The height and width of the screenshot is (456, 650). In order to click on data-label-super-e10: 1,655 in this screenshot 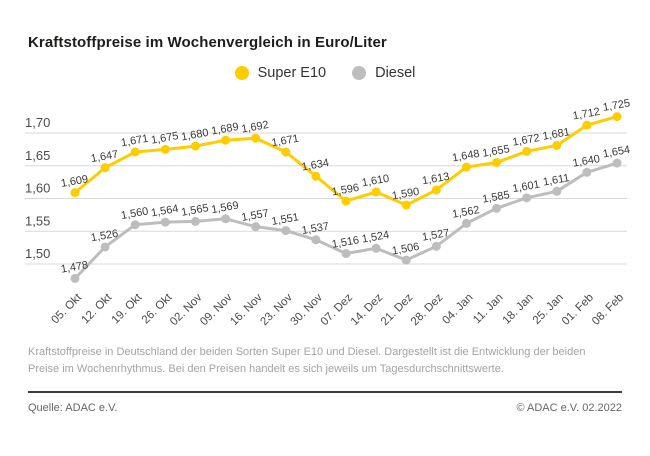, I will do `click(495, 151)`.